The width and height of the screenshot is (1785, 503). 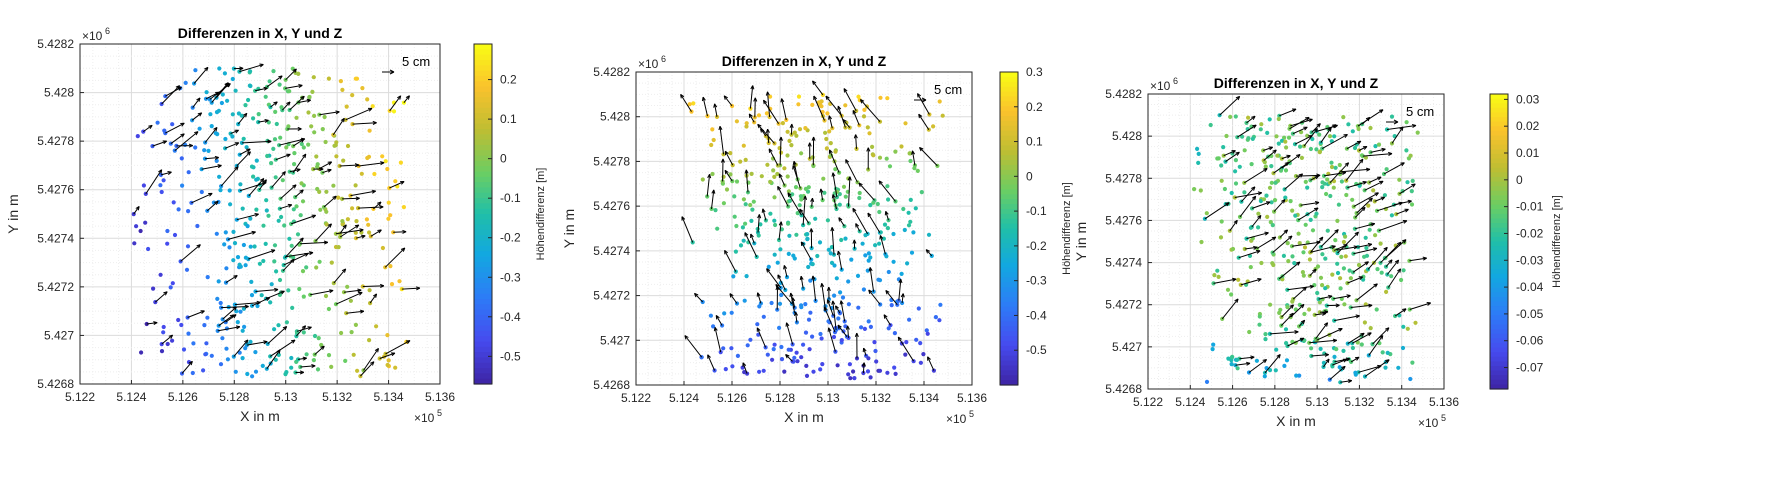 What do you see at coordinates (508, 80) in the screenshot?
I see `colorbar-tick-label: 0.2` at bounding box center [508, 80].